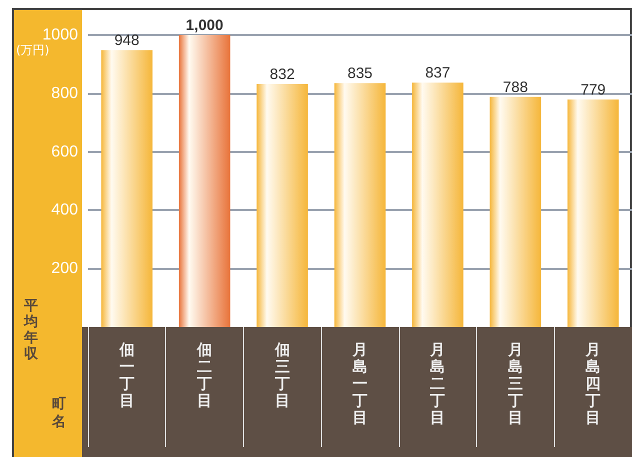 This screenshot has width=632, height=457. I want to click on y-axis-title: 平均年収, so click(31, 330).